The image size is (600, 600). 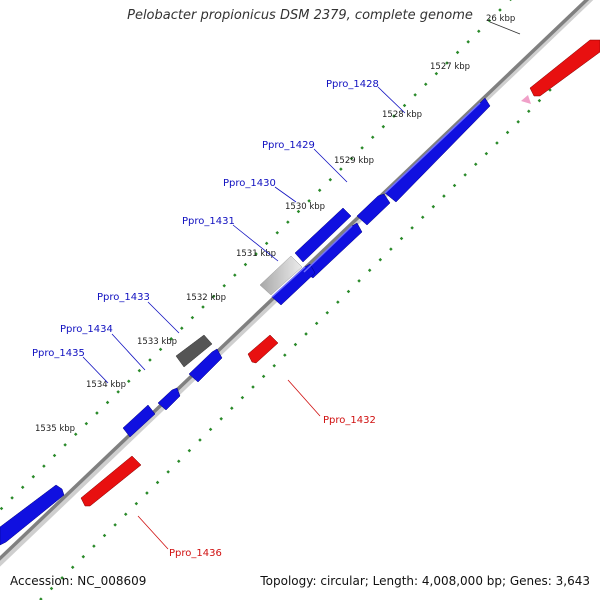 I want to click on gene-label-ppro-1435: Ppro_1435, so click(x=58, y=353).